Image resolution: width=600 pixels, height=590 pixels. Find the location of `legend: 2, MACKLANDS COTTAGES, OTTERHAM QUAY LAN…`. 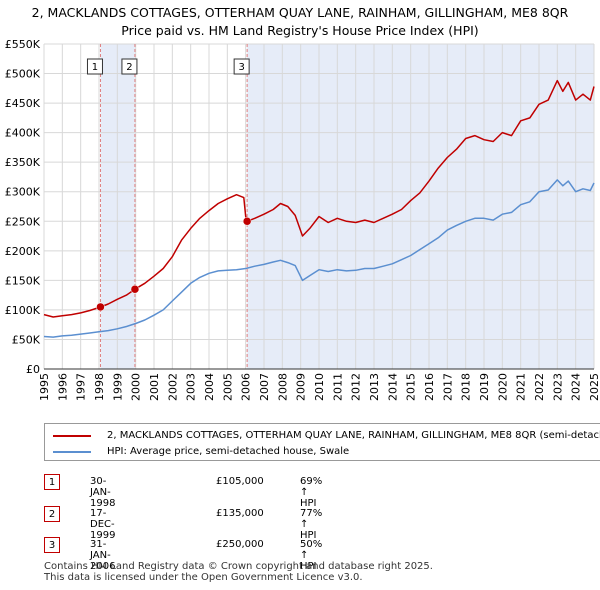

legend: 2, MACKLANDS COTTAGES, OTTERHAM QUAY LAN… is located at coordinates (322, 442).